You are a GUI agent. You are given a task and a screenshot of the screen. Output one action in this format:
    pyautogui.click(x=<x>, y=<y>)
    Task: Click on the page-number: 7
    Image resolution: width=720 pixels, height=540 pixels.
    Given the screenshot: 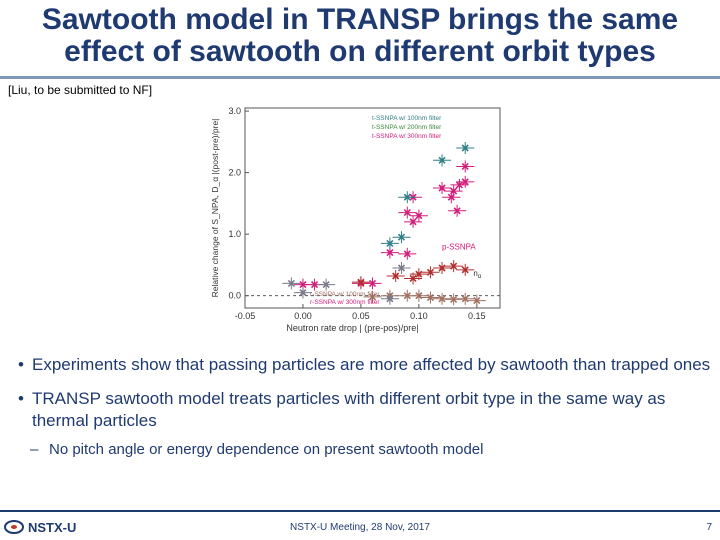 What is the action you would take?
    pyautogui.click(x=709, y=527)
    